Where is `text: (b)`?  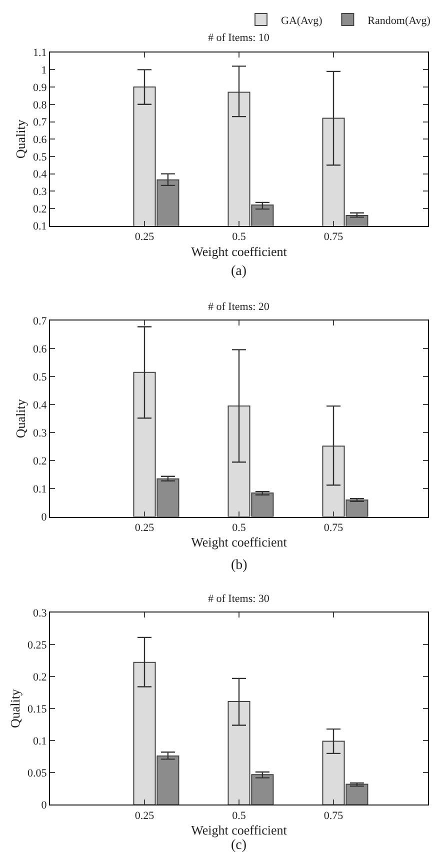
text: (b) is located at coordinates (239, 565).